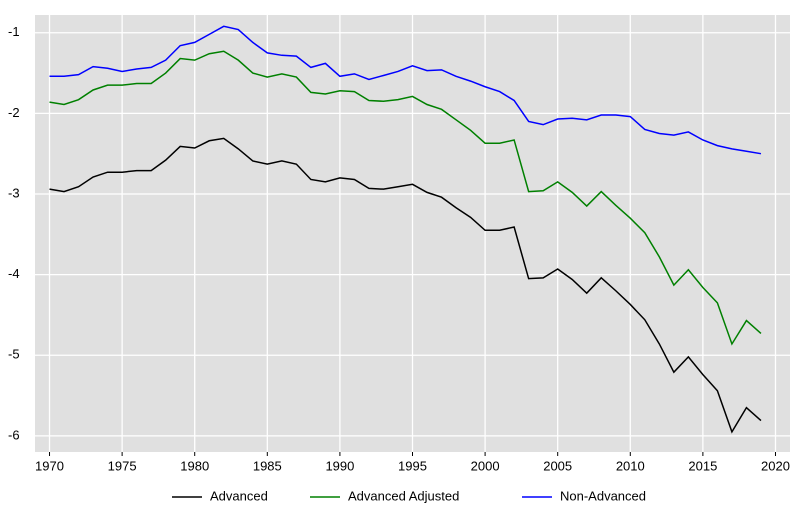 The width and height of the screenshot is (792, 510). Describe the element at coordinates (14, 434) in the screenshot. I see `y-tick-label: -6` at that location.